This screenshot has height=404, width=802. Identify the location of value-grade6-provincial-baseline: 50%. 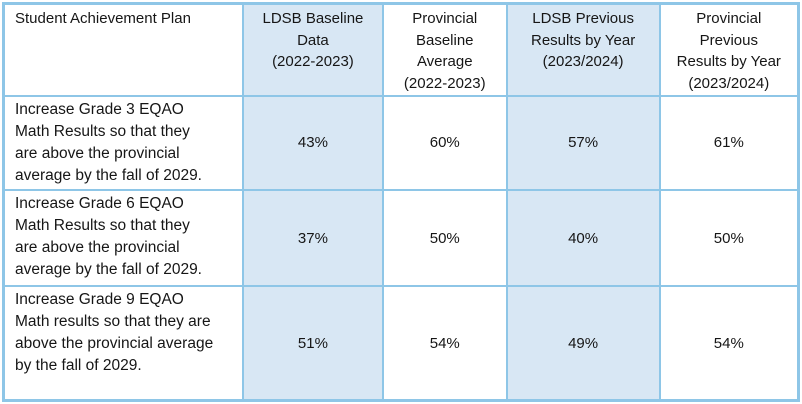
(444, 238).